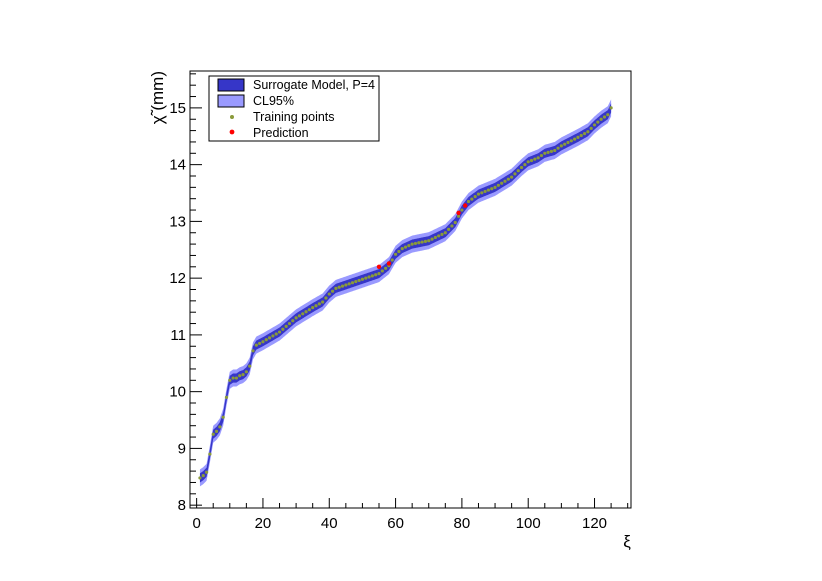 This screenshot has height=581, width=822. I want to click on x-tick-label: 60, so click(395, 523).